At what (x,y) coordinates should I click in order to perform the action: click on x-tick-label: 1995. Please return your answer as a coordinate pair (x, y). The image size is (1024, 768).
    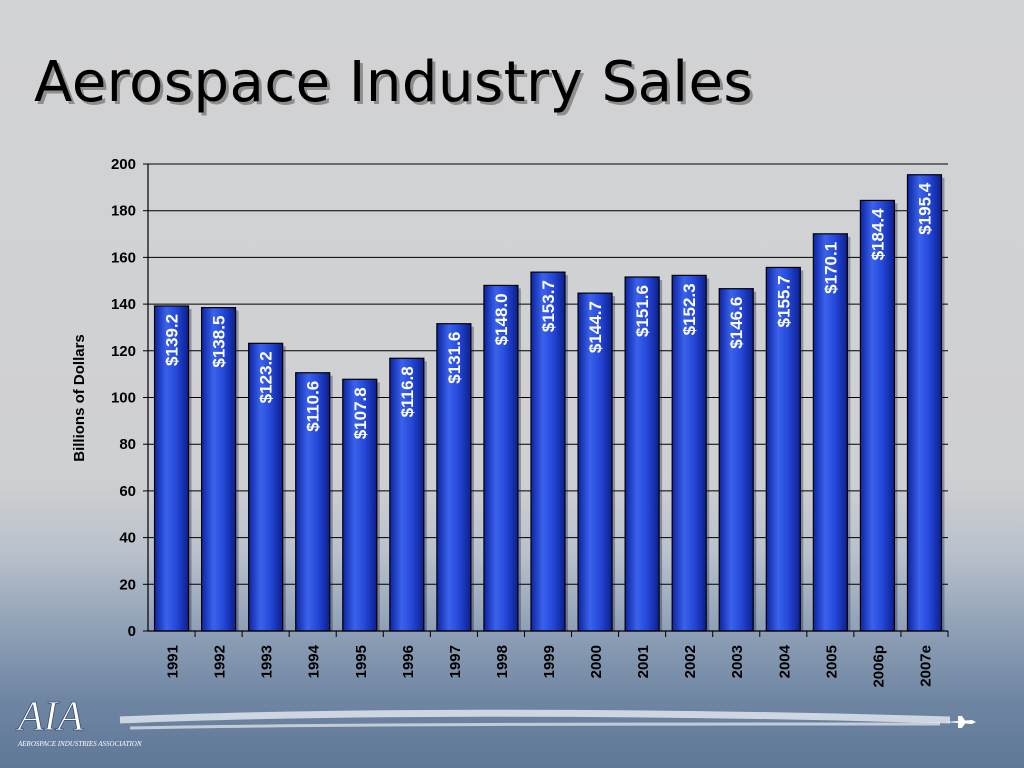
    Looking at the image, I should click on (361, 661).